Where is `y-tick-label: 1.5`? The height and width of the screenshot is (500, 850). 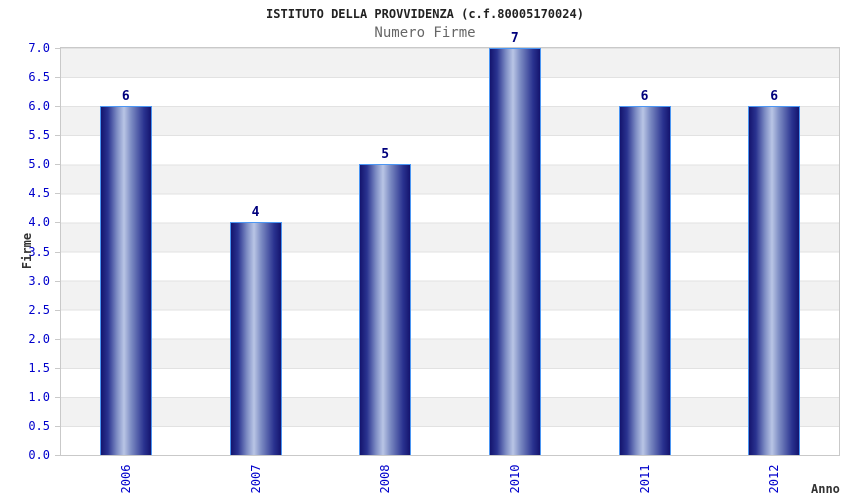 y-tick-label: 1.5 is located at coordinates (39, 367).